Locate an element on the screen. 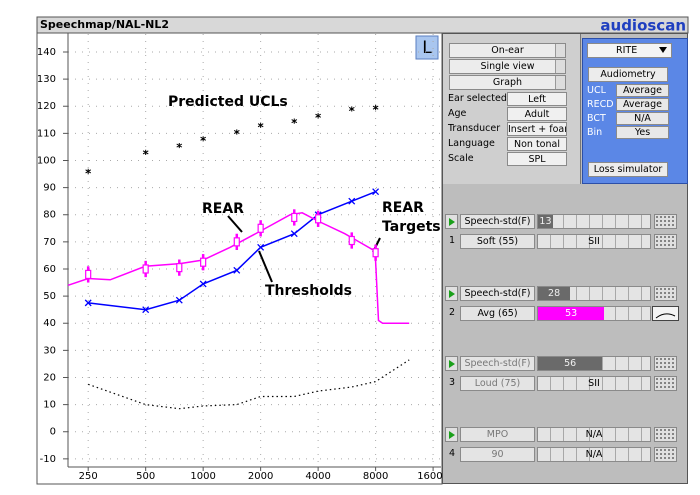  y-tick-label: 90 is located at coordinates (49, 188).